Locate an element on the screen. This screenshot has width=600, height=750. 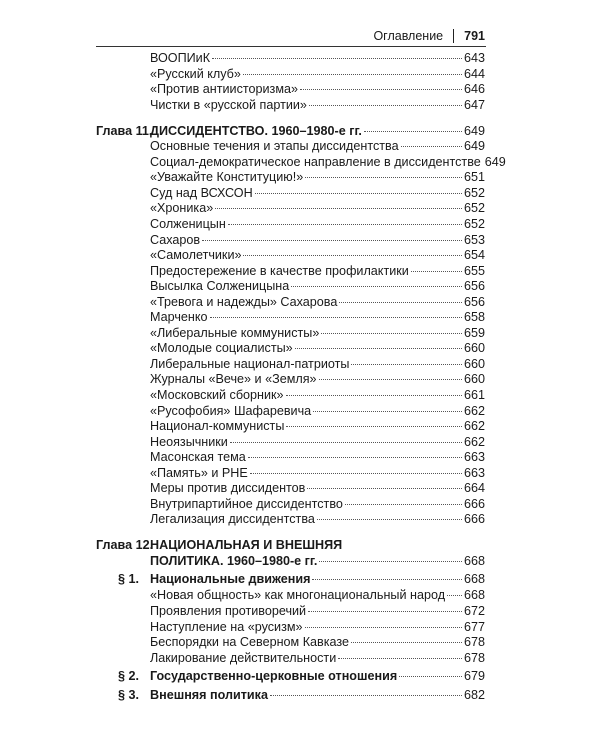
header-separator is located at coordinates (454, 36).